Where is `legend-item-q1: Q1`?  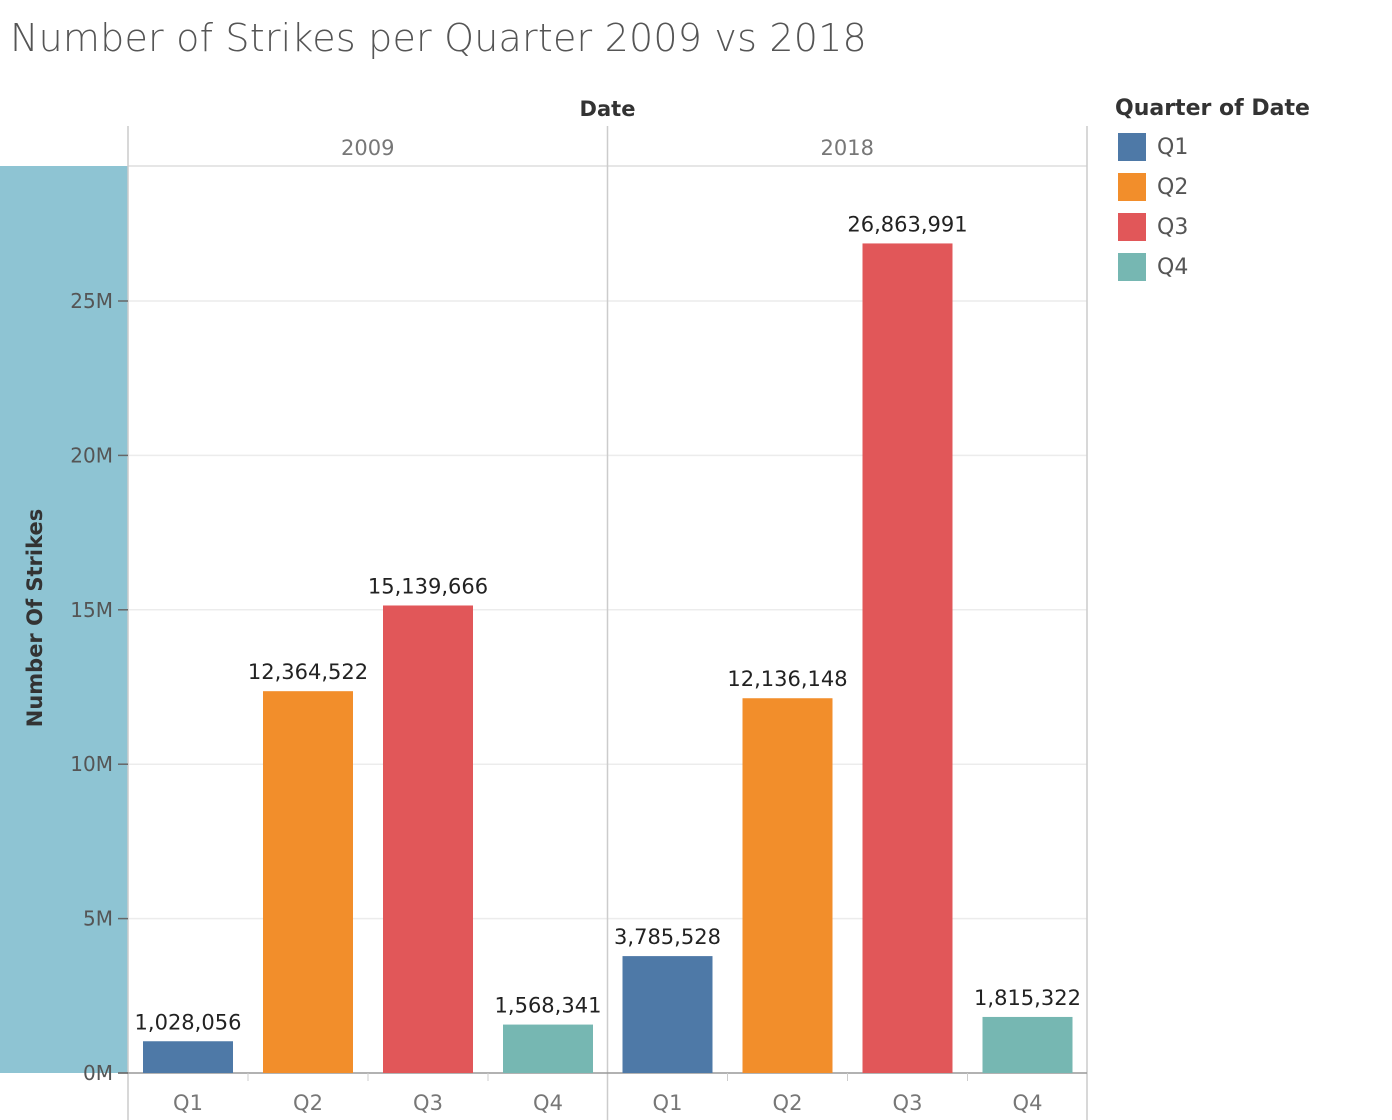
legend-item-q1: Q1 is located at coordinates (1250, 147).